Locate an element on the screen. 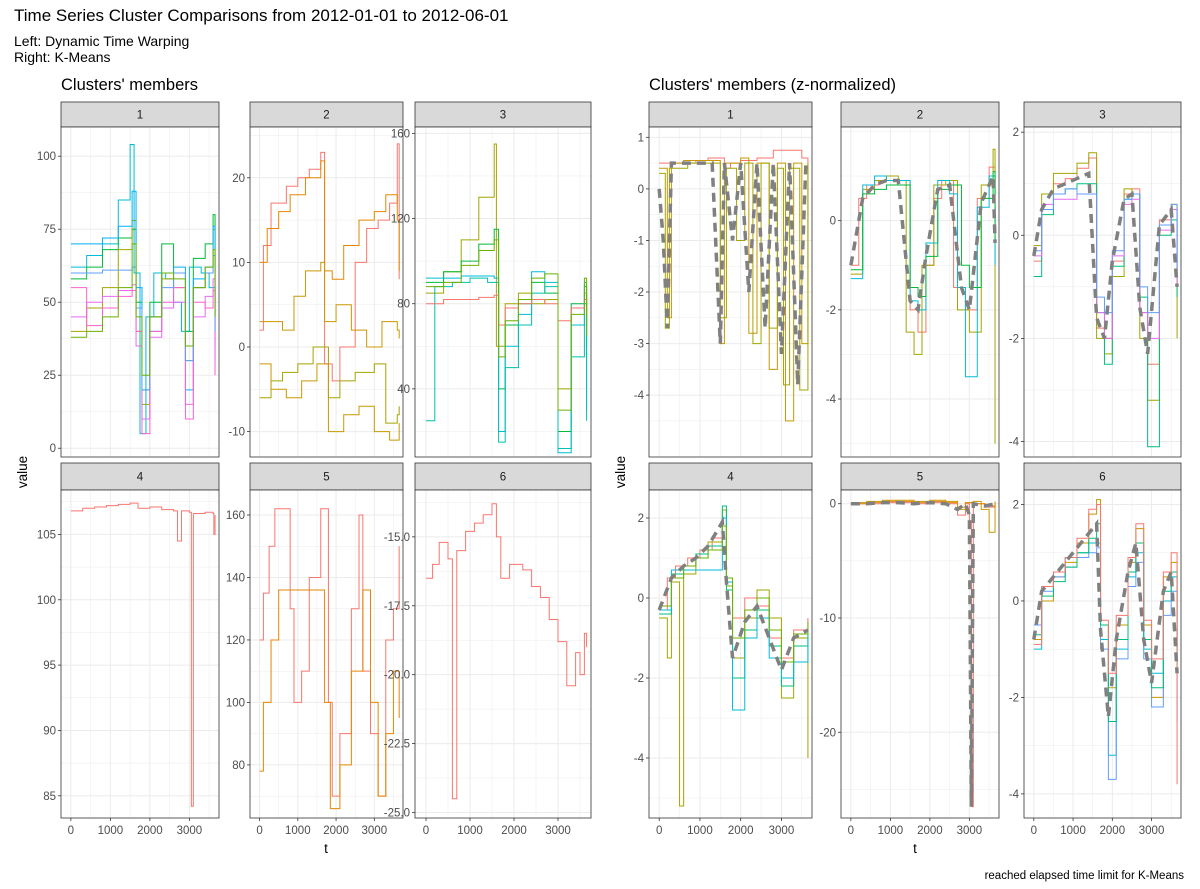 The width and height of the screenshot is (1200, 889). y-tick-label: 90 is located at coordinates (49, 731).